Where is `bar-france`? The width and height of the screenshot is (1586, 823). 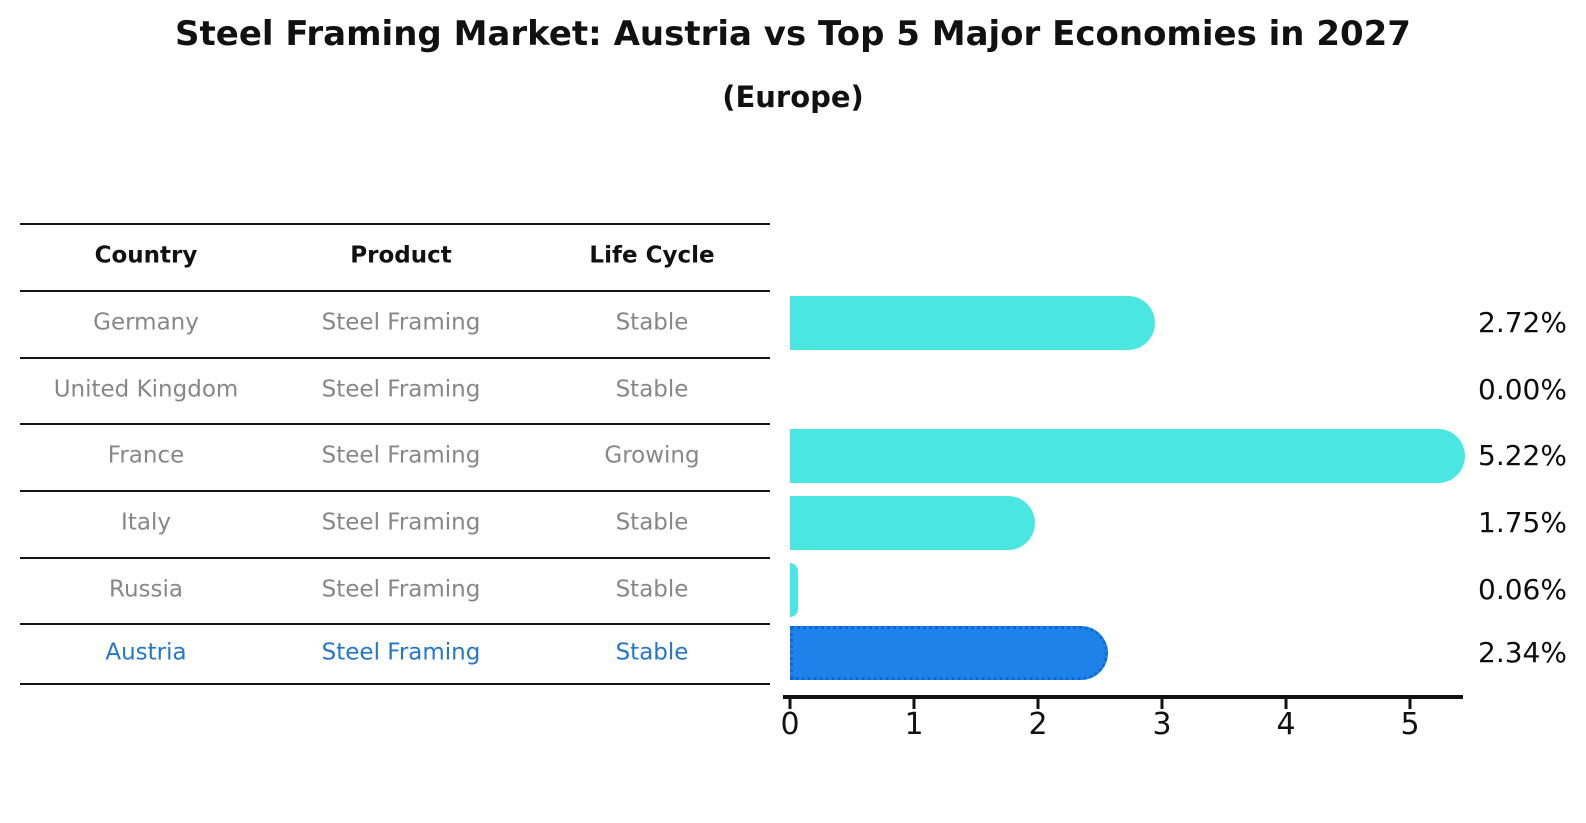 bar-france is located at coordinates (1127, 456).